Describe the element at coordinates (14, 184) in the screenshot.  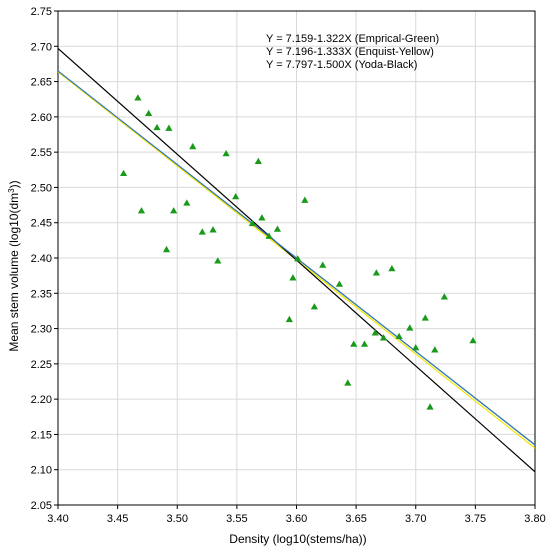
I see `y-axis-label-close: ))` at that location.